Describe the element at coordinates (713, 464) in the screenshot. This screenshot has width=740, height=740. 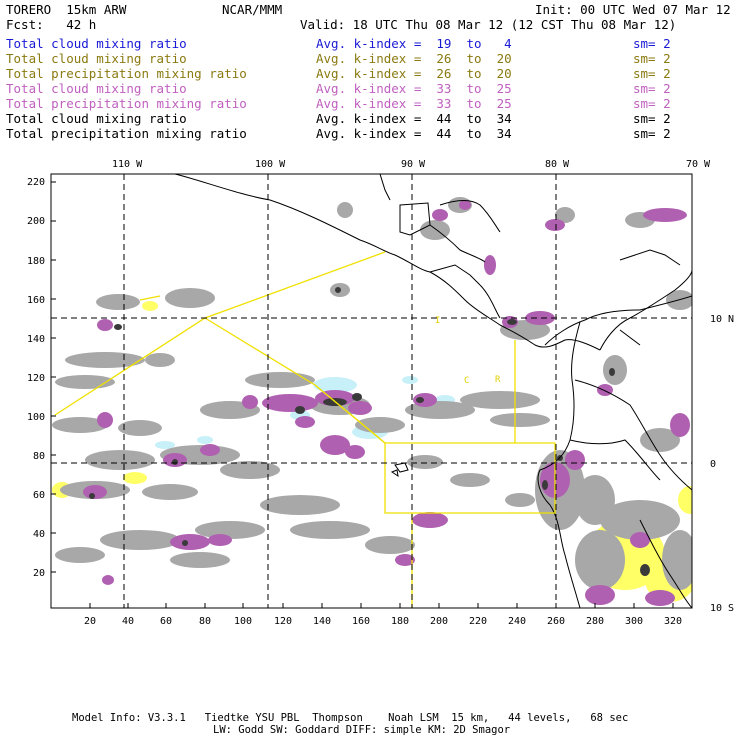
I see `lat-label: 0` at that location.